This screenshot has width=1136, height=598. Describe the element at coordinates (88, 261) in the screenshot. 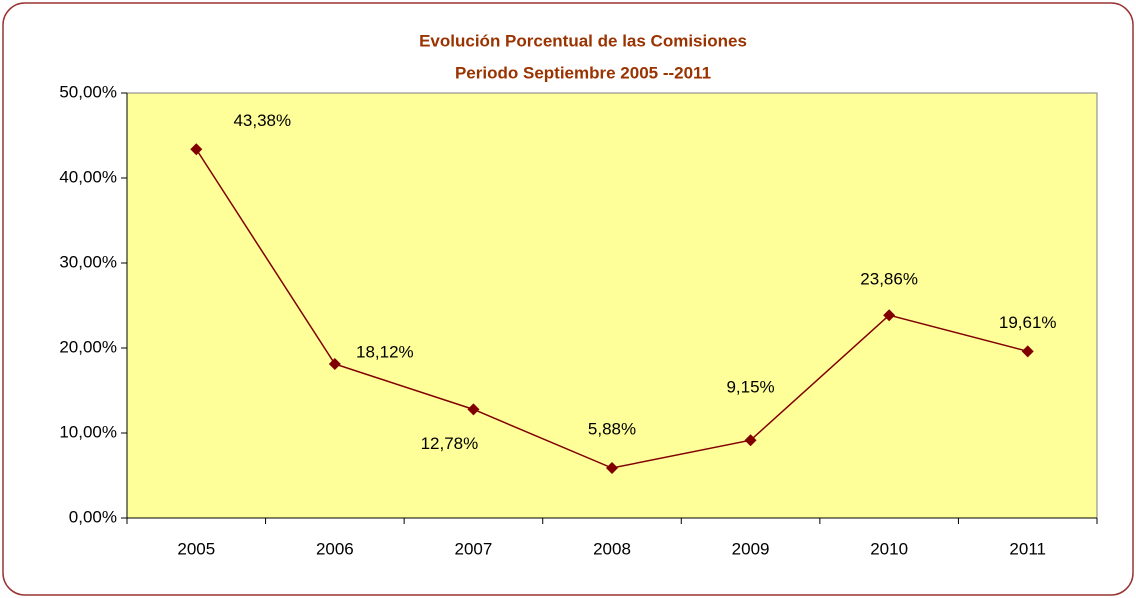

I see `y-tick-label: 30,00%` at that location.